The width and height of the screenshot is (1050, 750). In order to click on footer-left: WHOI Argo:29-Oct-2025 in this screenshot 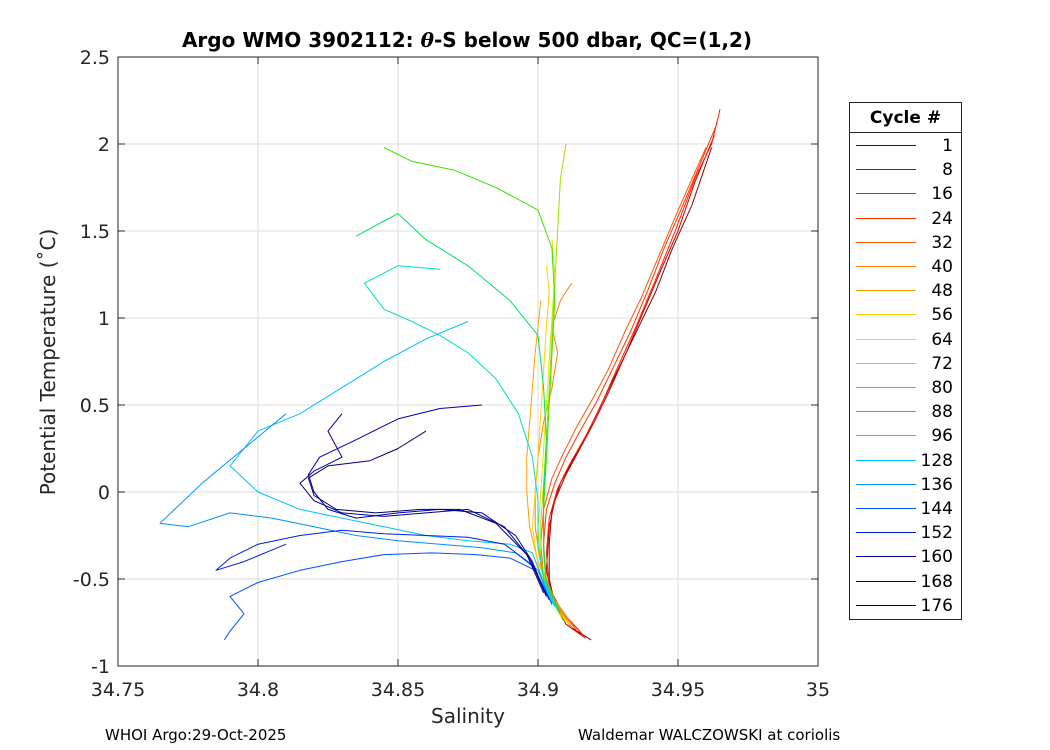, I will do `click(196, 735)`.